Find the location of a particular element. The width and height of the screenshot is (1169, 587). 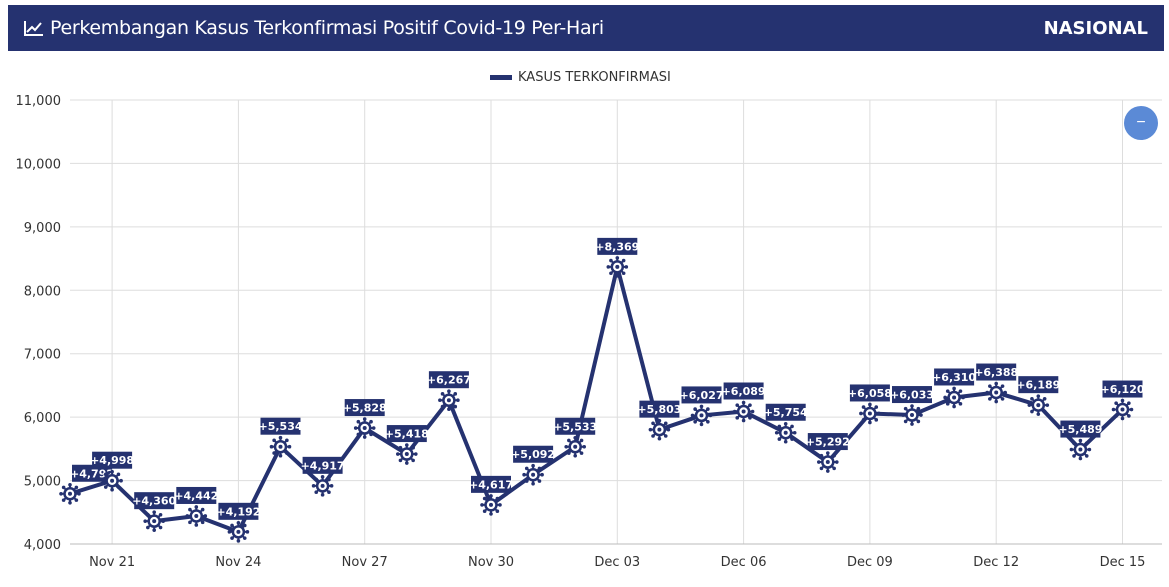

y-tick-label: 7,000 is located at coordinates (42, 355).